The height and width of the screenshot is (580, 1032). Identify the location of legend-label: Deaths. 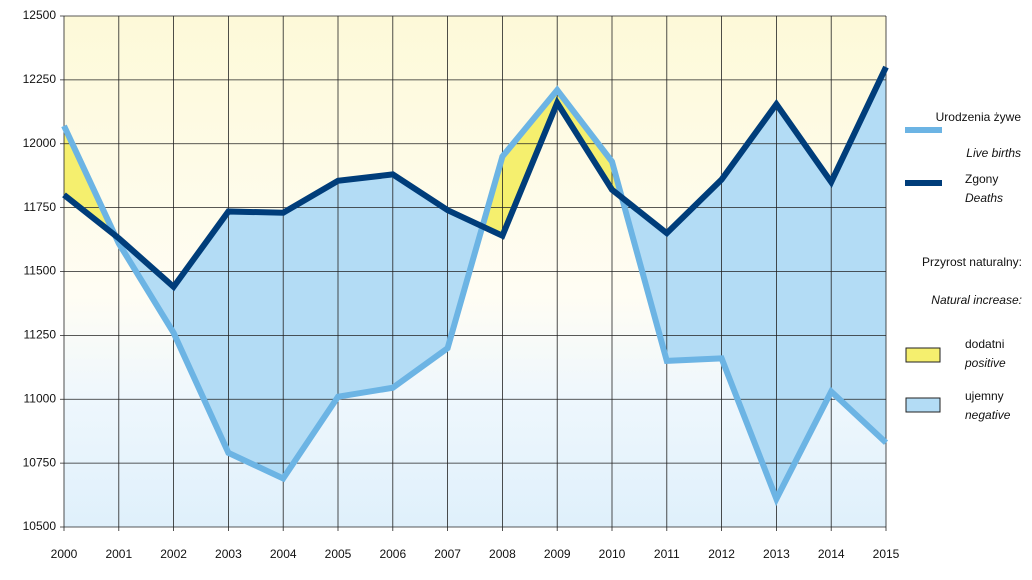
(984, 198).